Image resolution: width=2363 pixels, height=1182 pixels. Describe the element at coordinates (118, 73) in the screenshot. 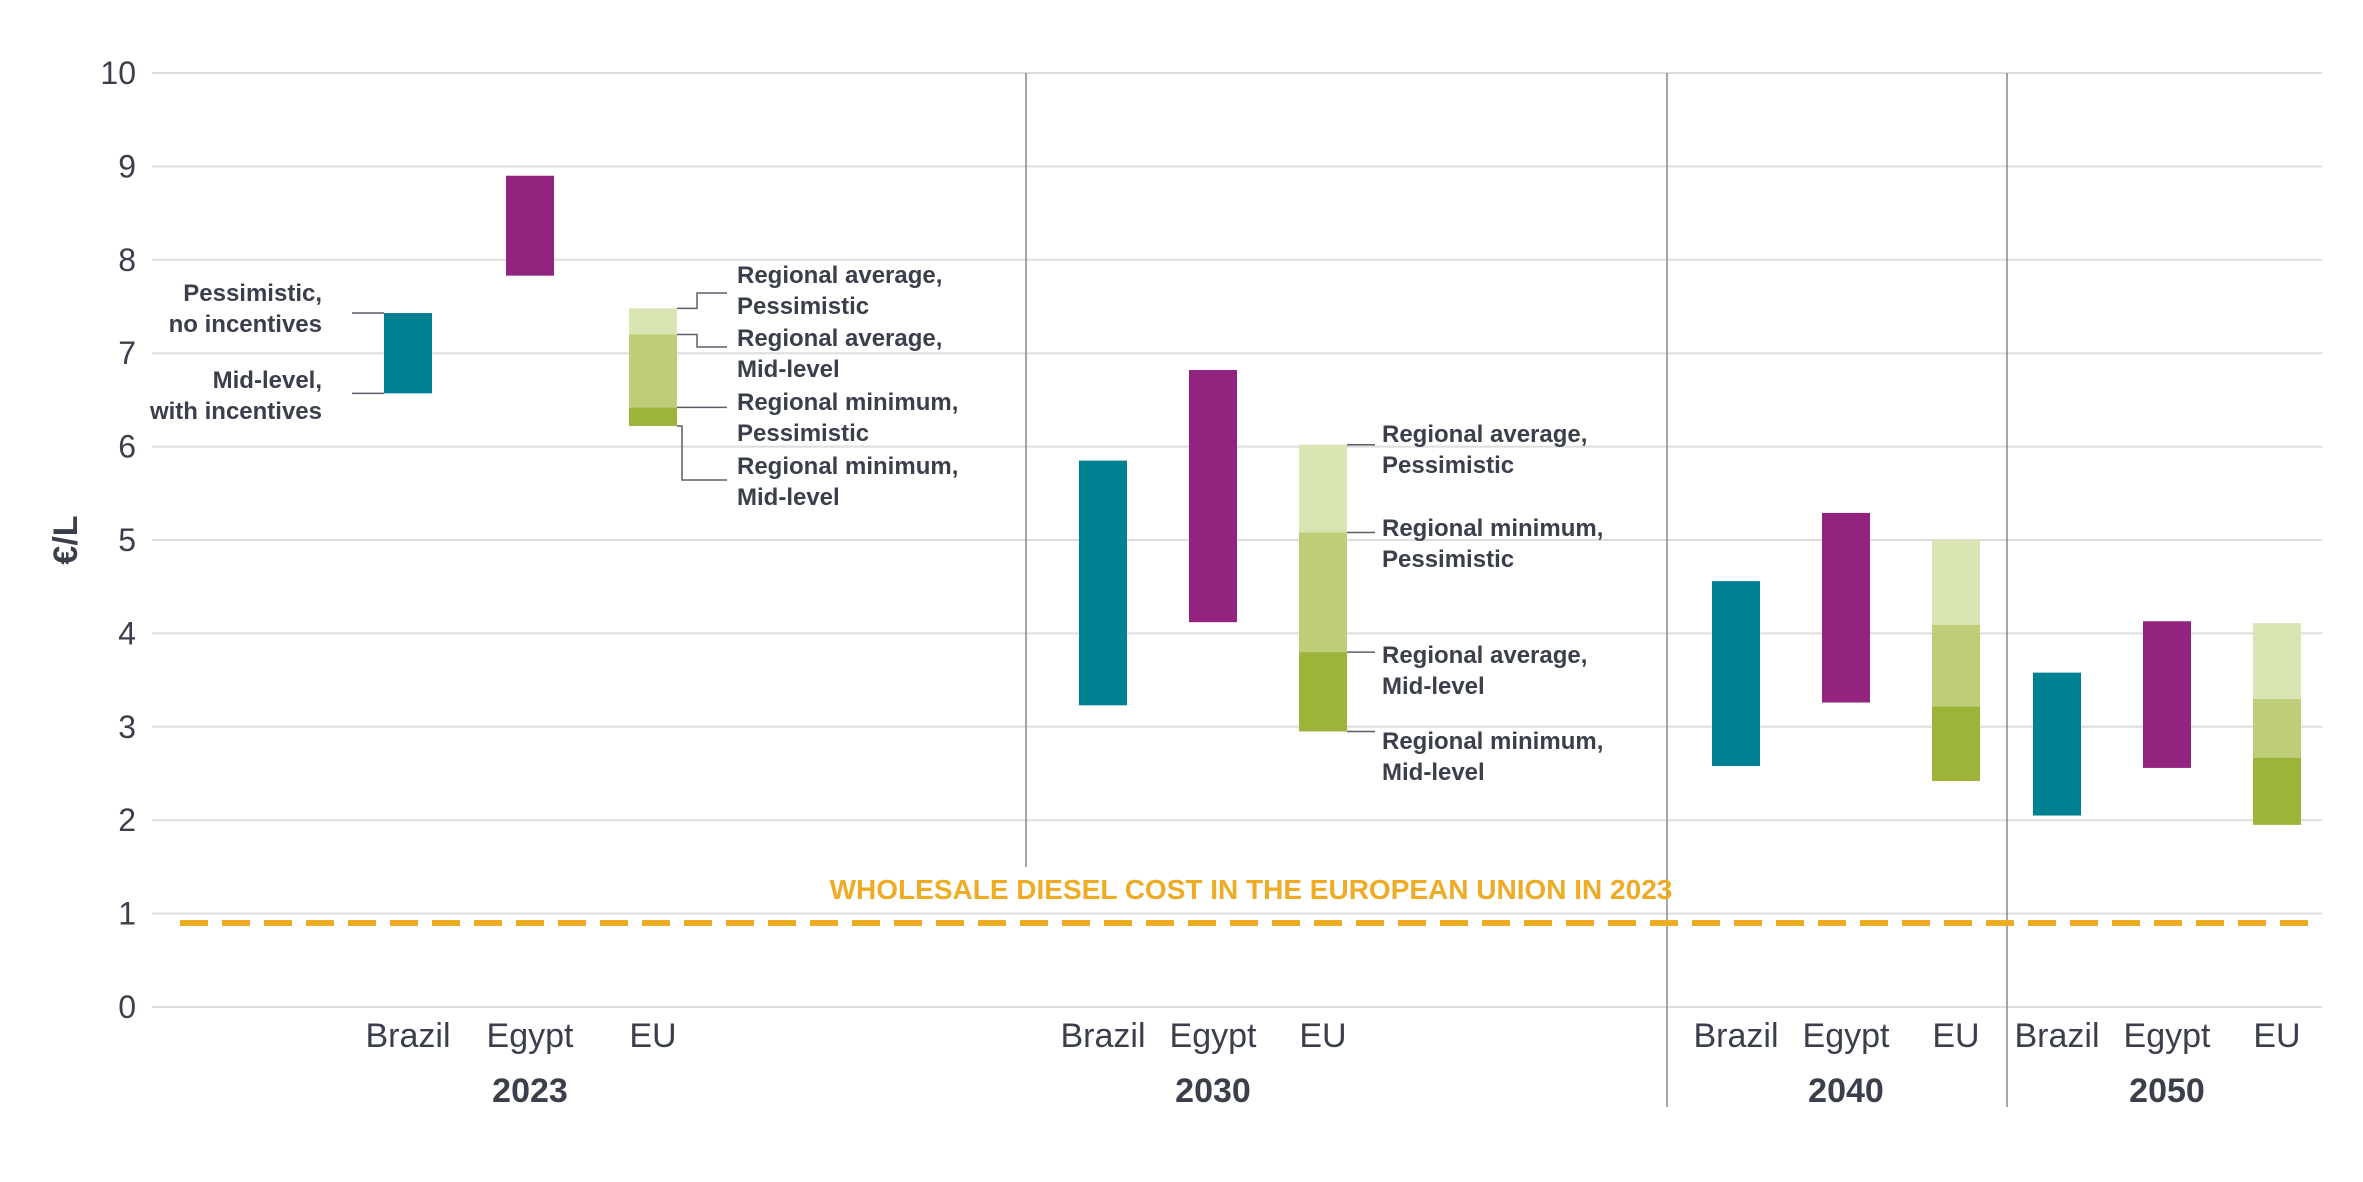

I see `y-tick-label: 10` at that location.